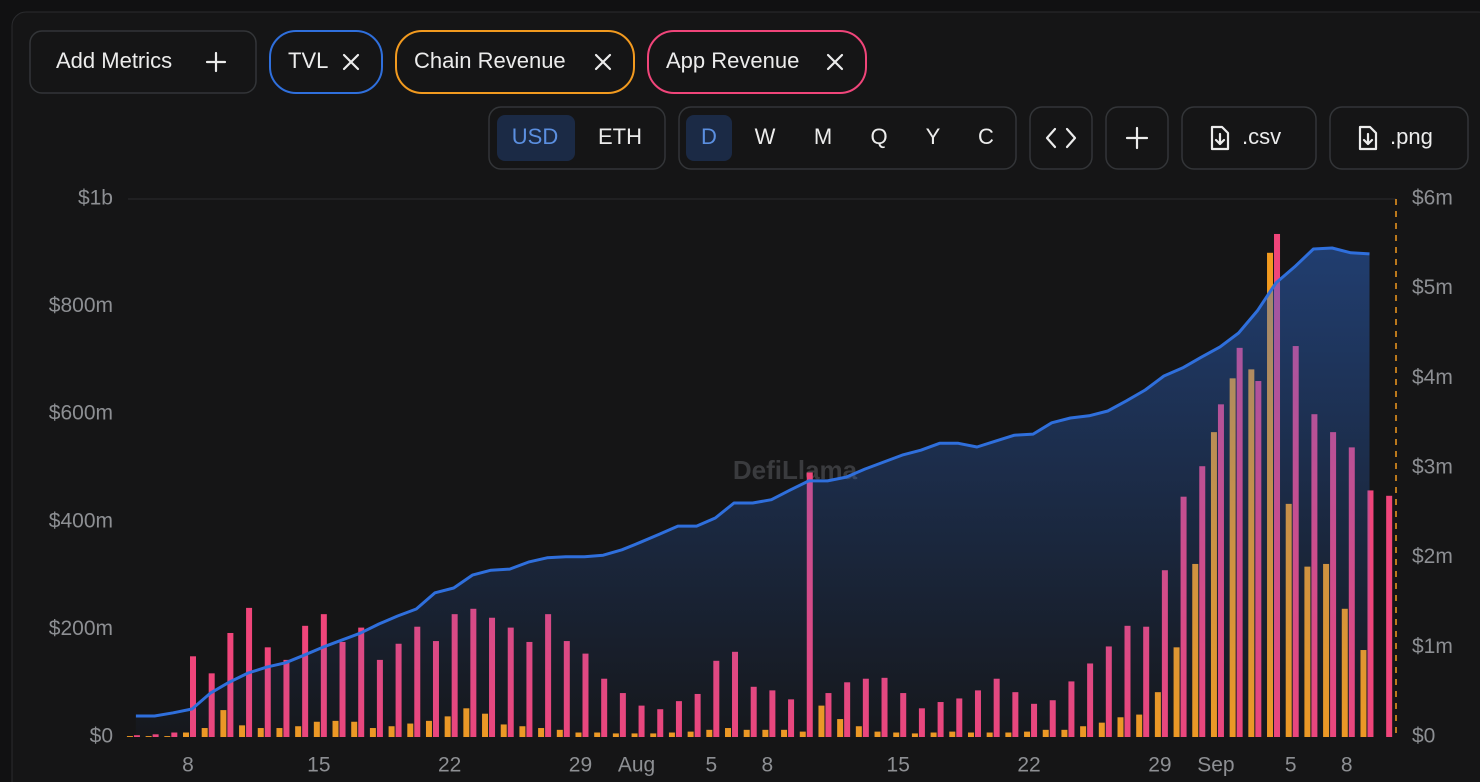 This screenshot has height=782, width=1480. I want to click on period-option: Q, so click(878, 136).